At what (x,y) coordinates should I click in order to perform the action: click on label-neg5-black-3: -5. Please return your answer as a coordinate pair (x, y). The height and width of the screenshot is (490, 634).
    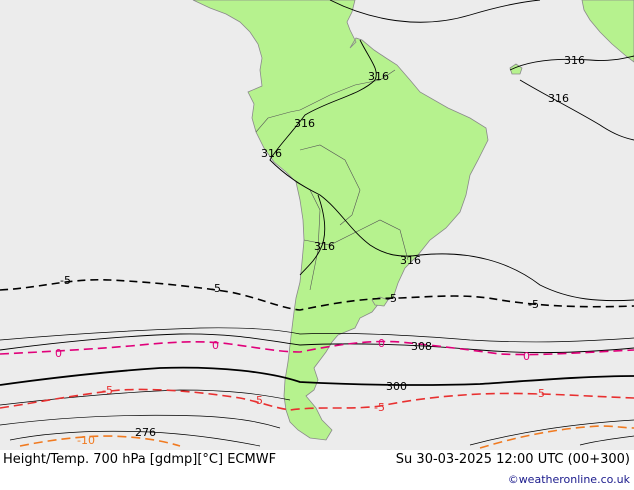
    Looking at the image, I should click on (391, 298).